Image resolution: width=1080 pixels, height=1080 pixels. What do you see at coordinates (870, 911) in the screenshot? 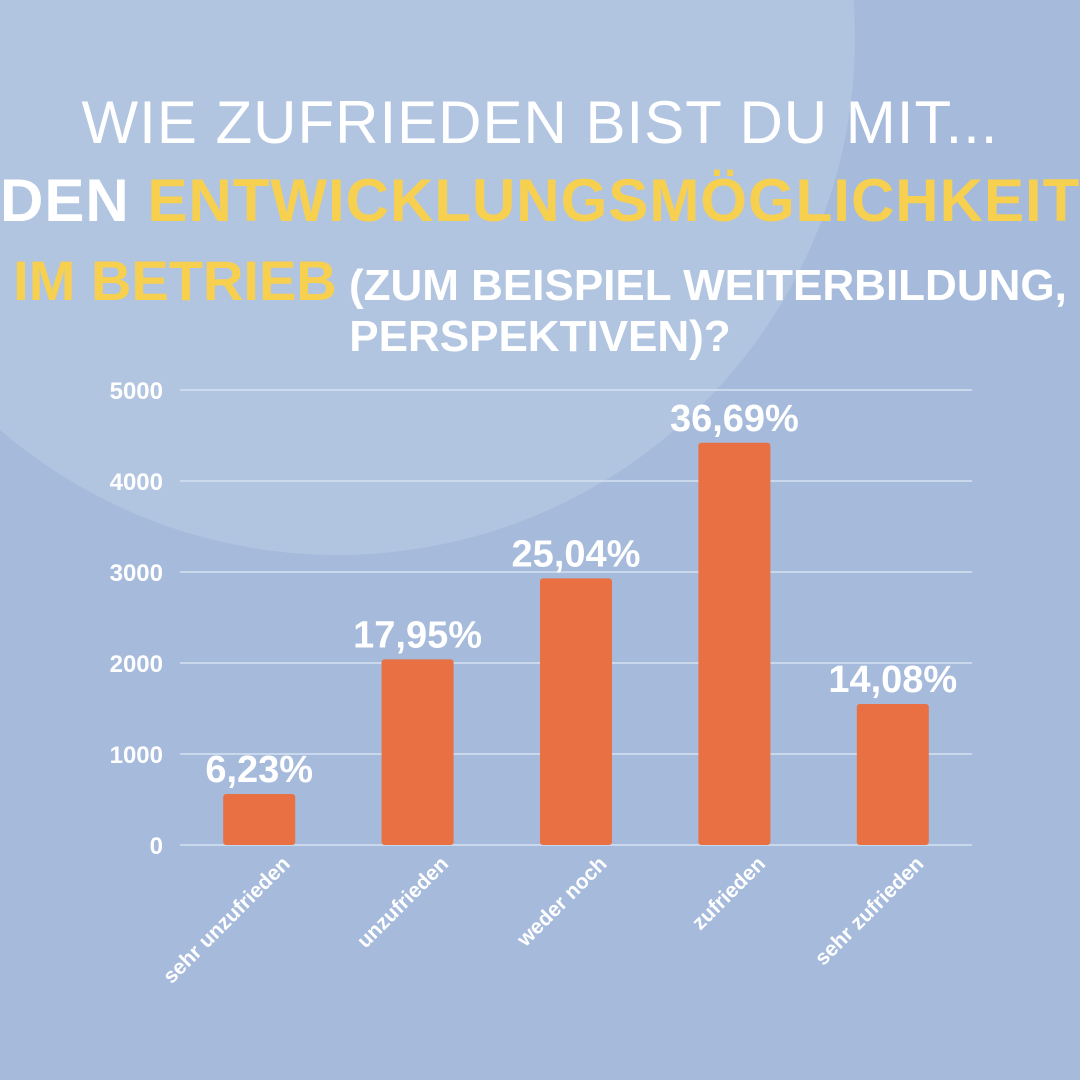
I see `x-tick-label: sehr zufrieden` at bounding box center [870, 911].